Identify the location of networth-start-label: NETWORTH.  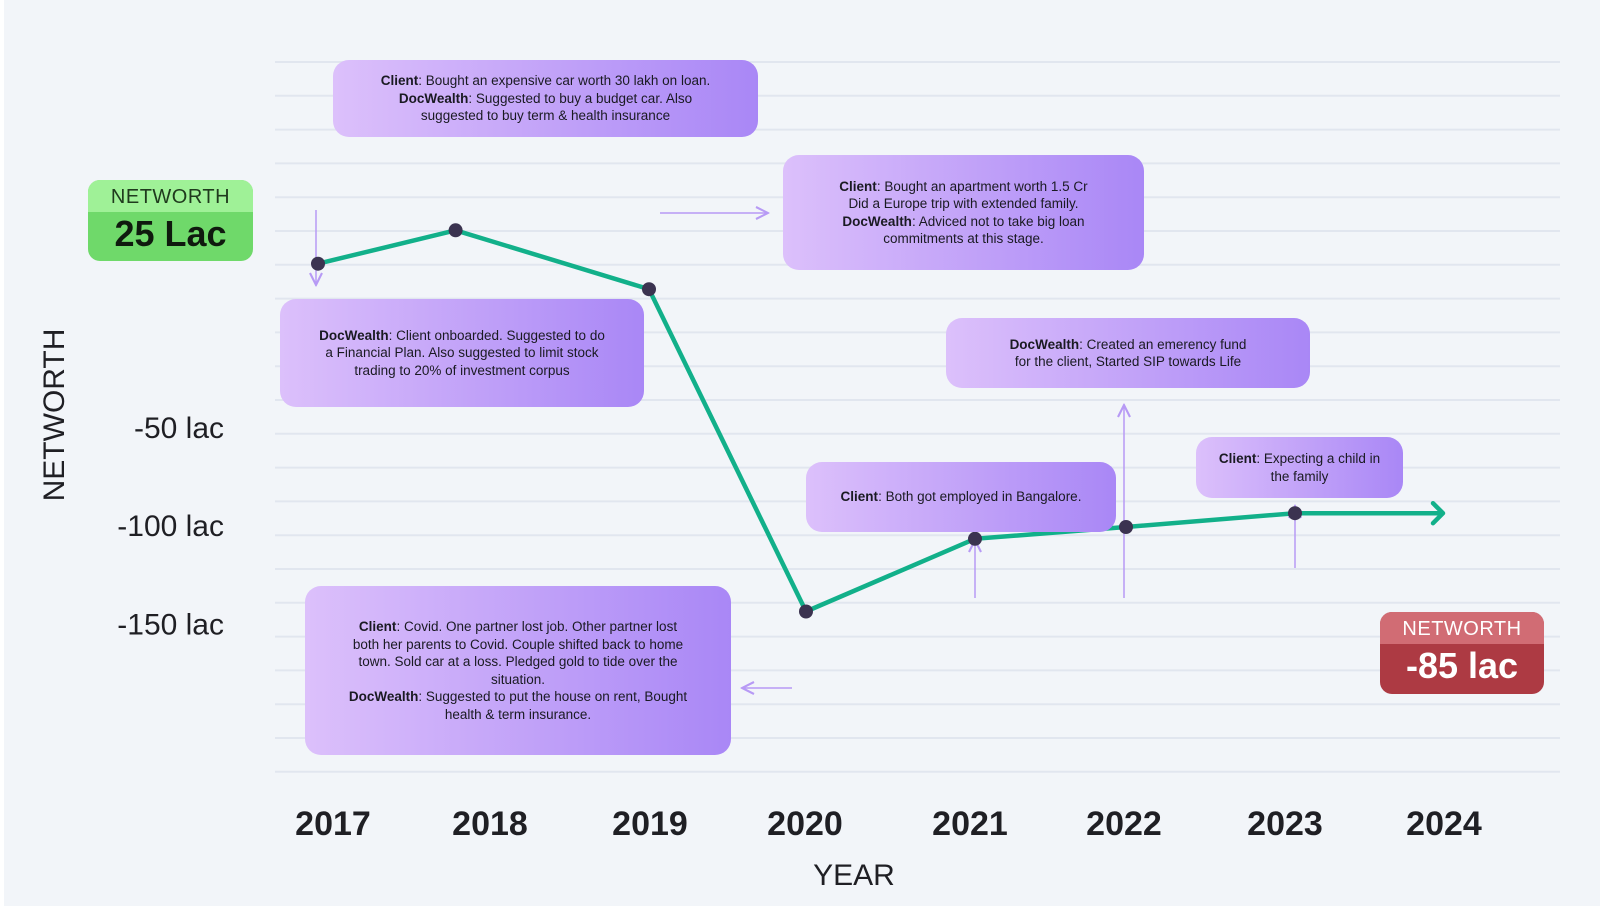
(170, 196).